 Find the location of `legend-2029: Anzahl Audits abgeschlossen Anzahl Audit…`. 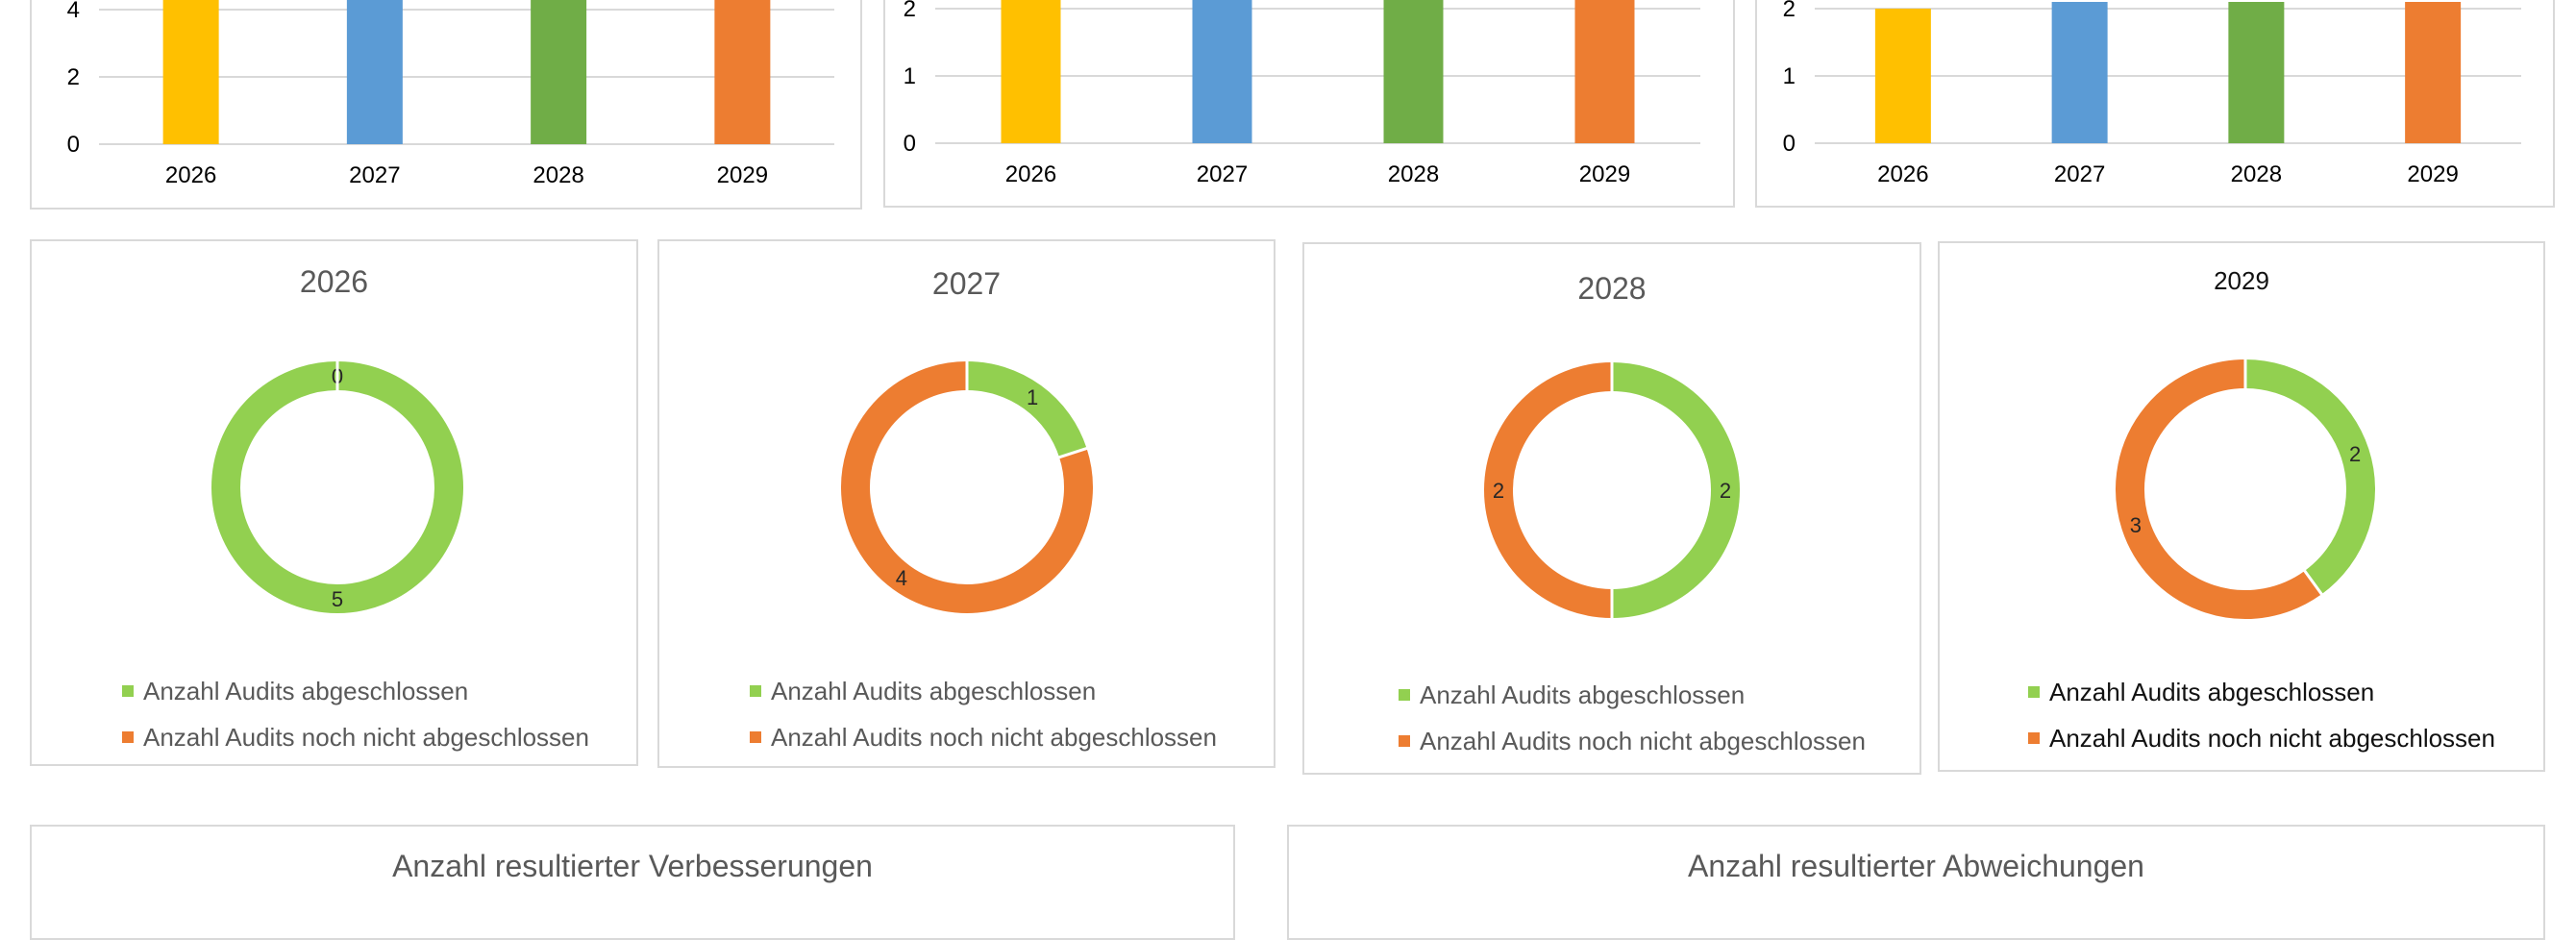

legend-2029: Anzahl Audits abgeschlossen Anzahl Audit… is located at coordinates (2262, 715).